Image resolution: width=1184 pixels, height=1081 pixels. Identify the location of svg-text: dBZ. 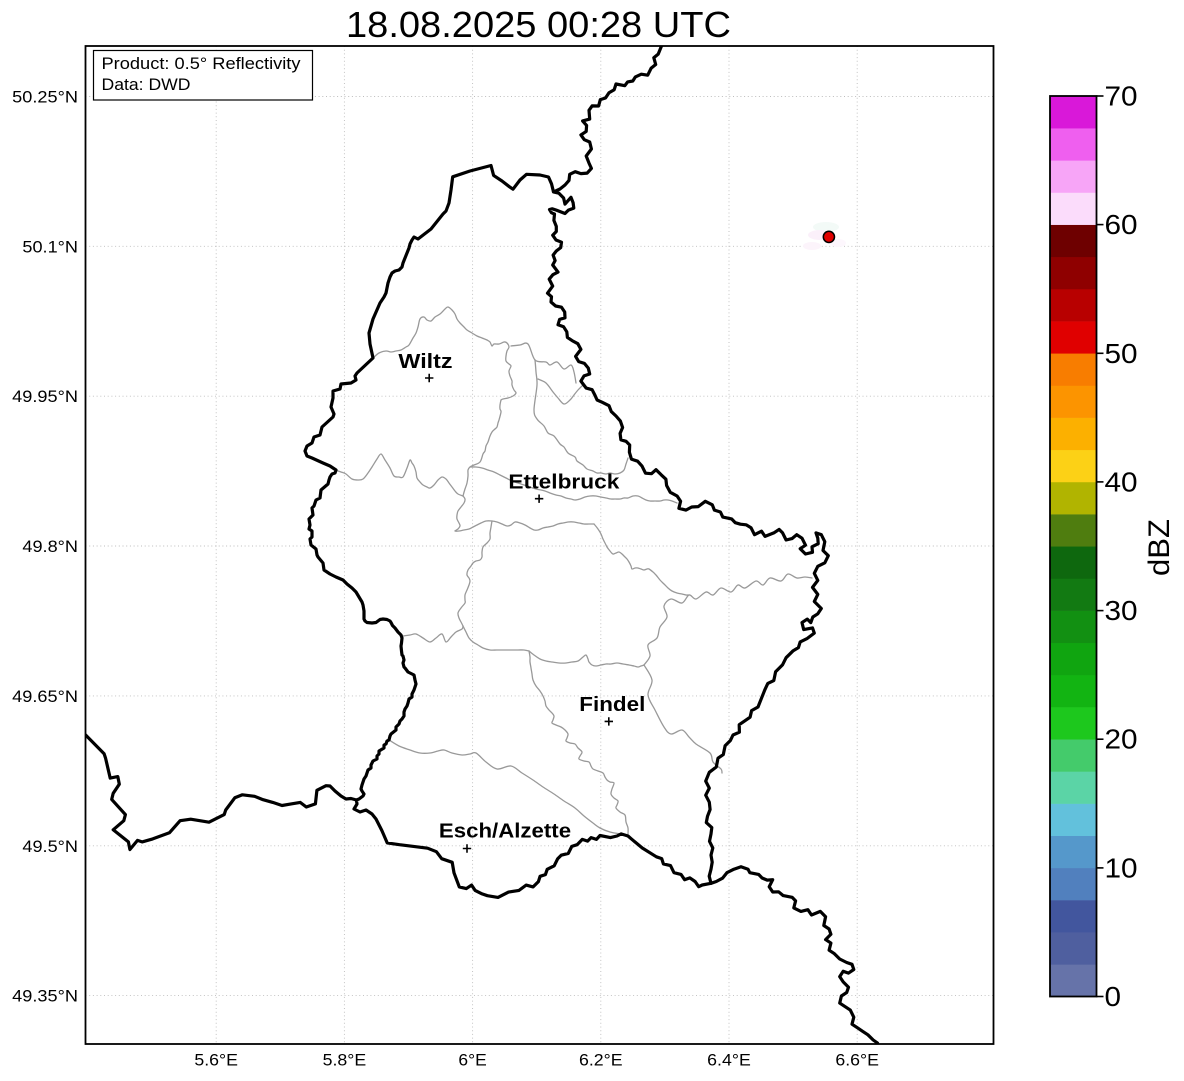
(1159, 547).